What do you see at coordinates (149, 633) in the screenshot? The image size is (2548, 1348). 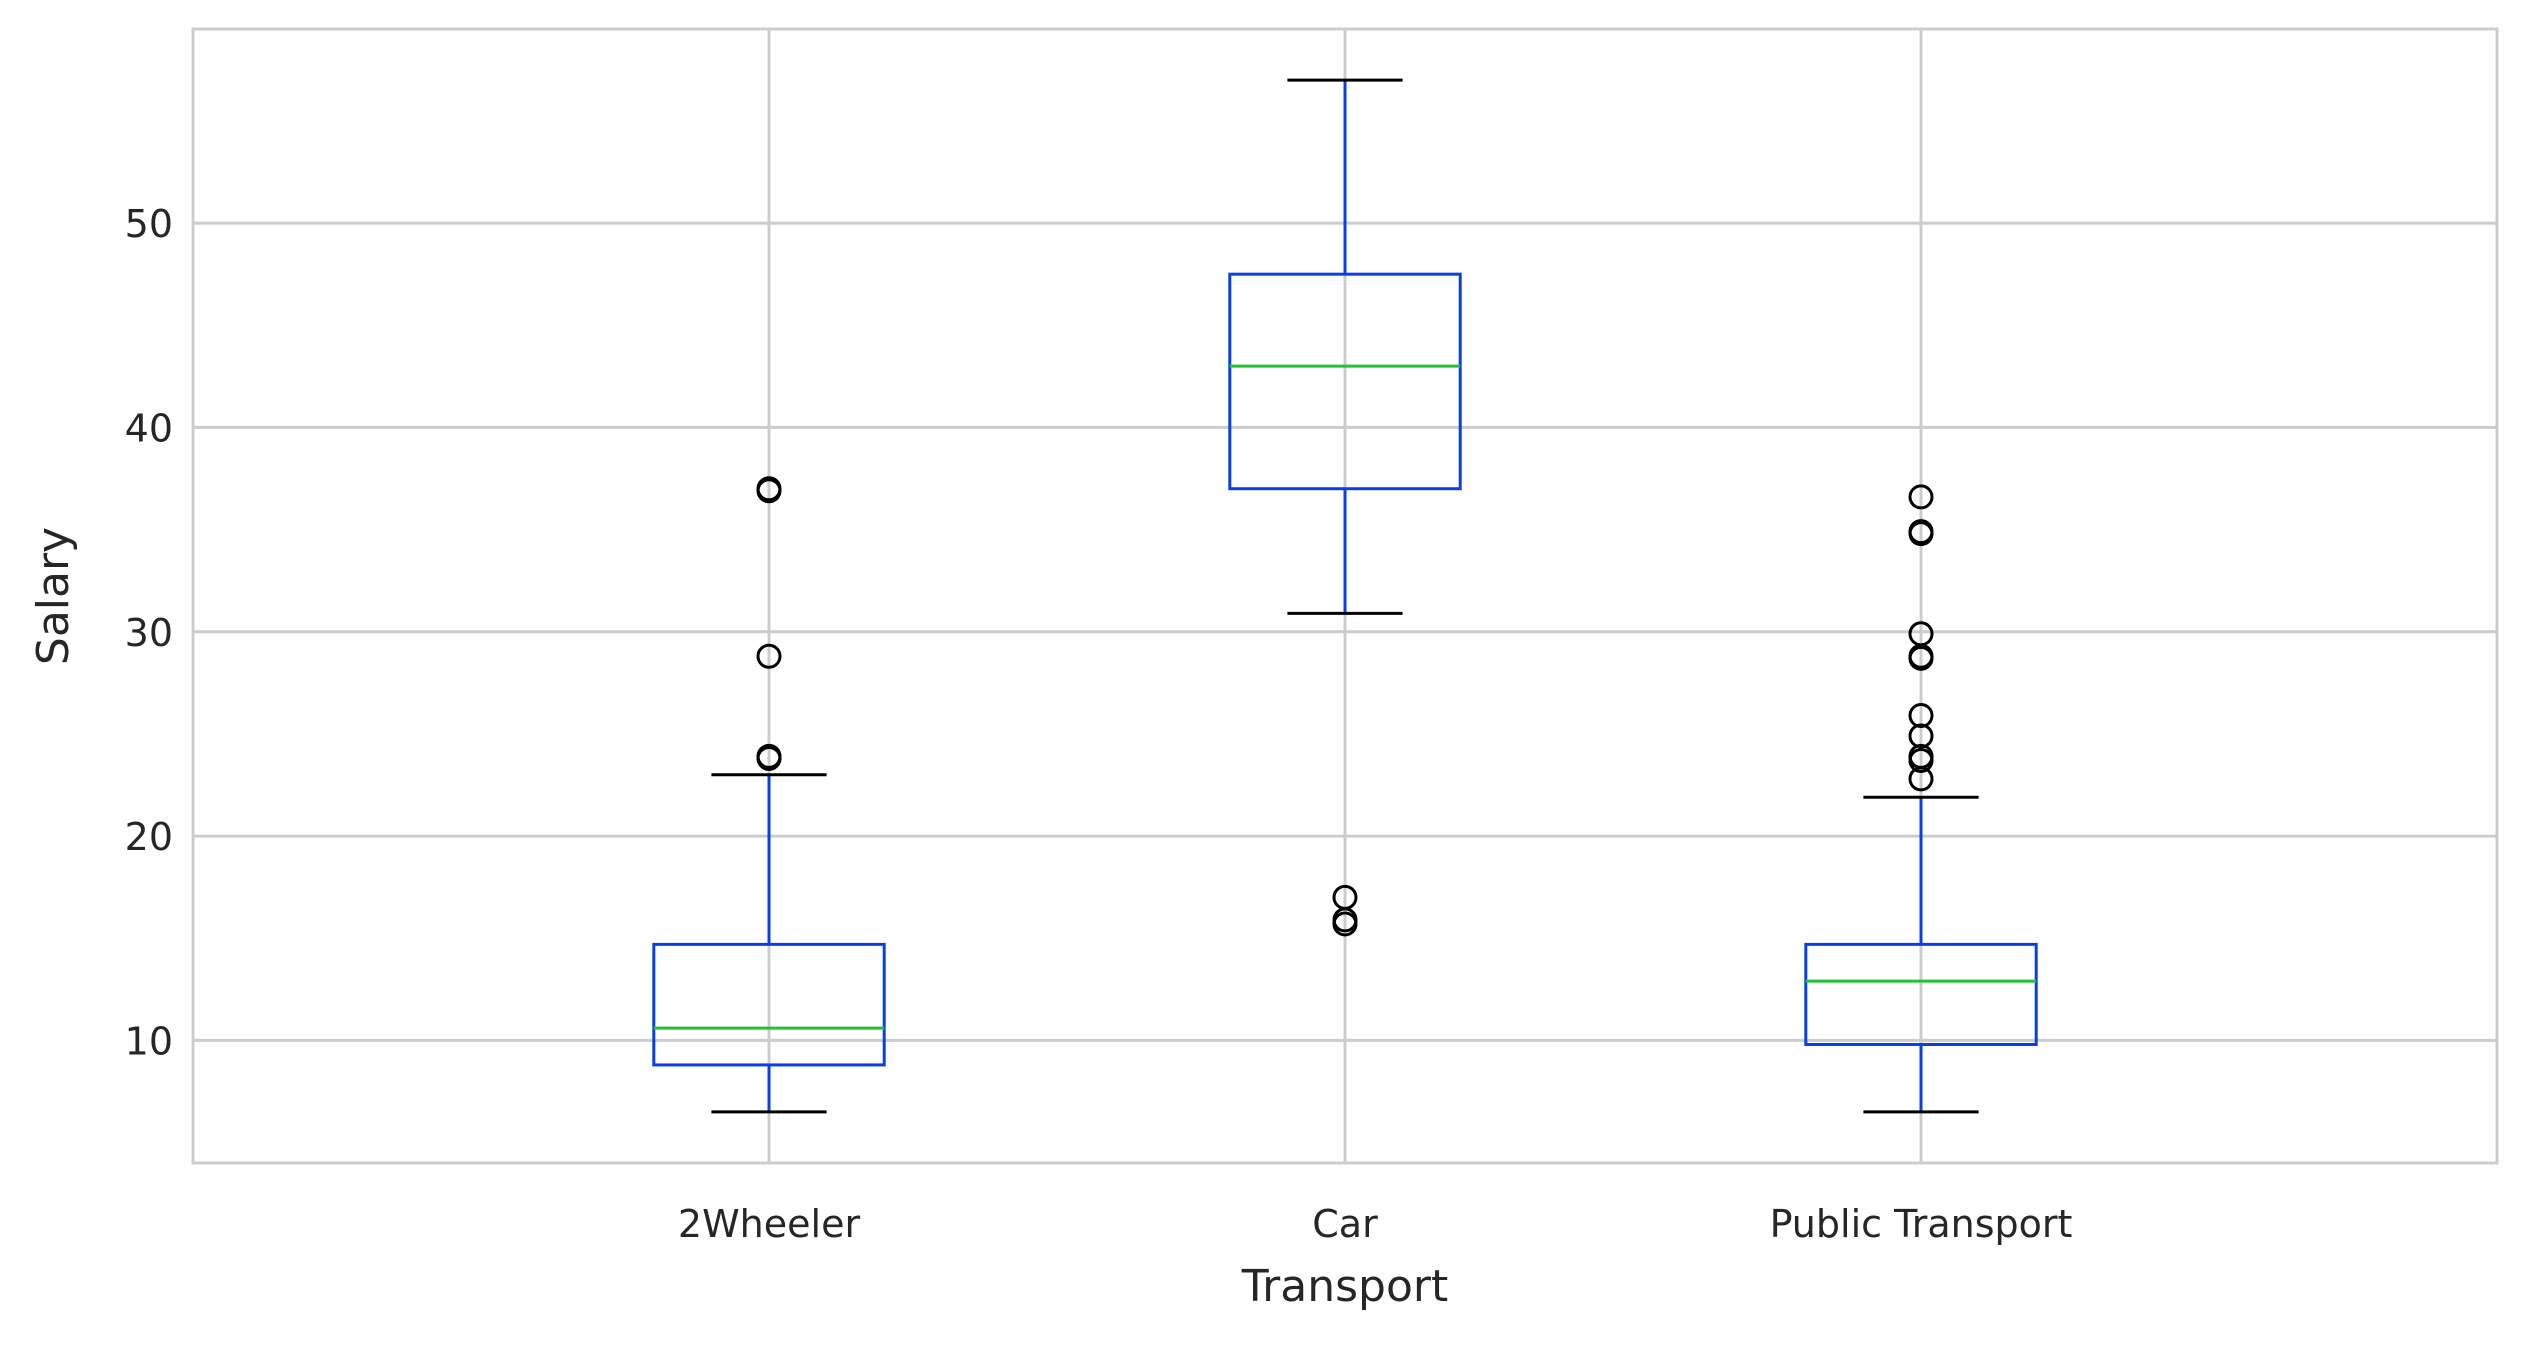 I see `y-tick-label: 30` at bounding box center [149, 633].